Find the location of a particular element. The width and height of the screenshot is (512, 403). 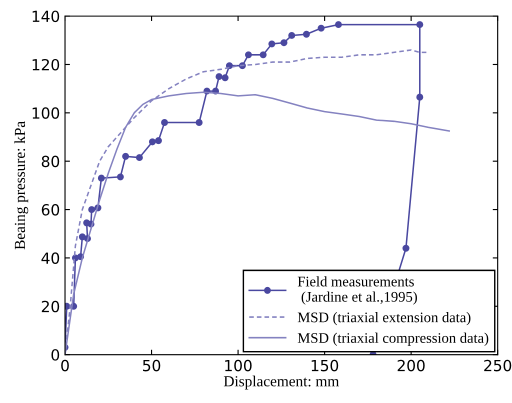

x-tick-label: 250 is located at coordinates (498, 366).